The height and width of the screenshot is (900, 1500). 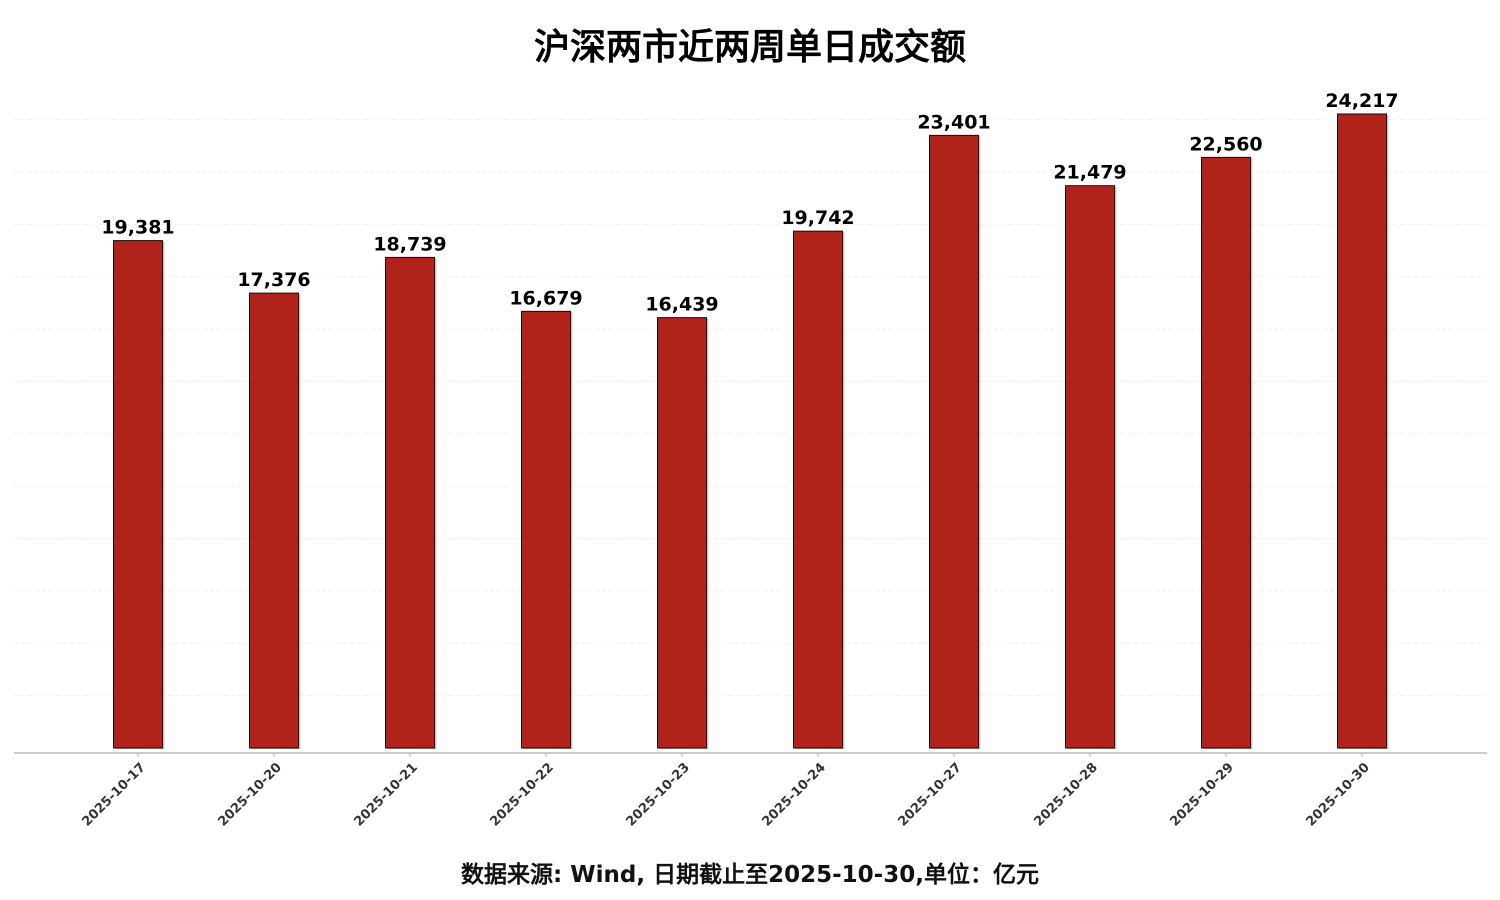 What do you see at coordinates (1065, 794) in the screenshot?
I see `x-tick-label: 2025-10-28` at bounding box center [1065, 794].